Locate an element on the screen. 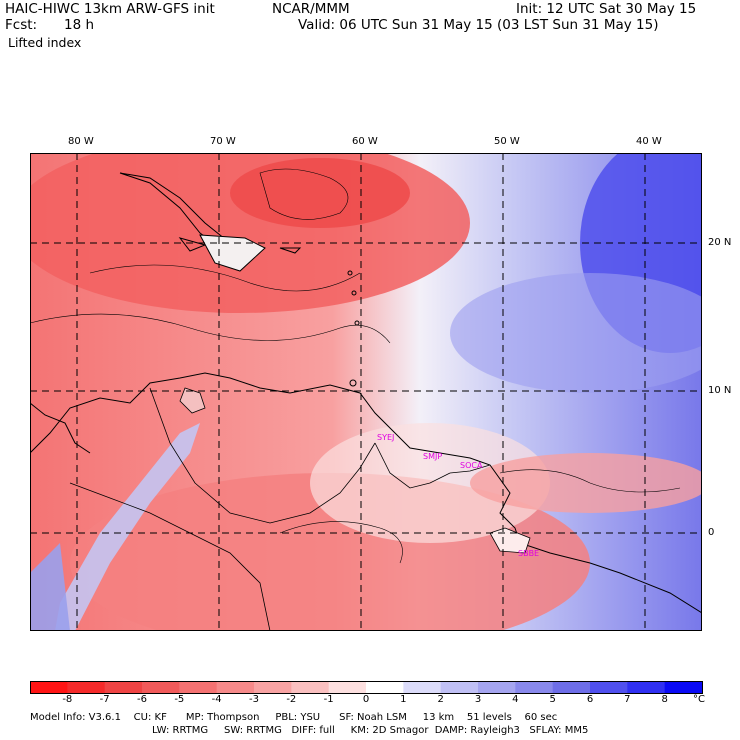  institution: NCAR/MMM is located at coordinates (311, 9).